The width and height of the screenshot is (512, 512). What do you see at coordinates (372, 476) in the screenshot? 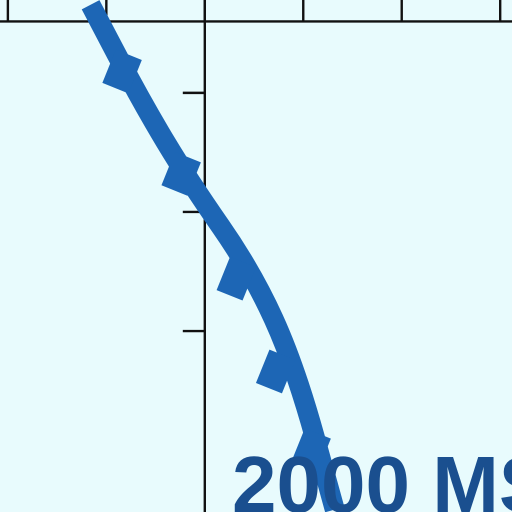
I see `series-annotation: 2000 MS` at bounding box center [372, 476].